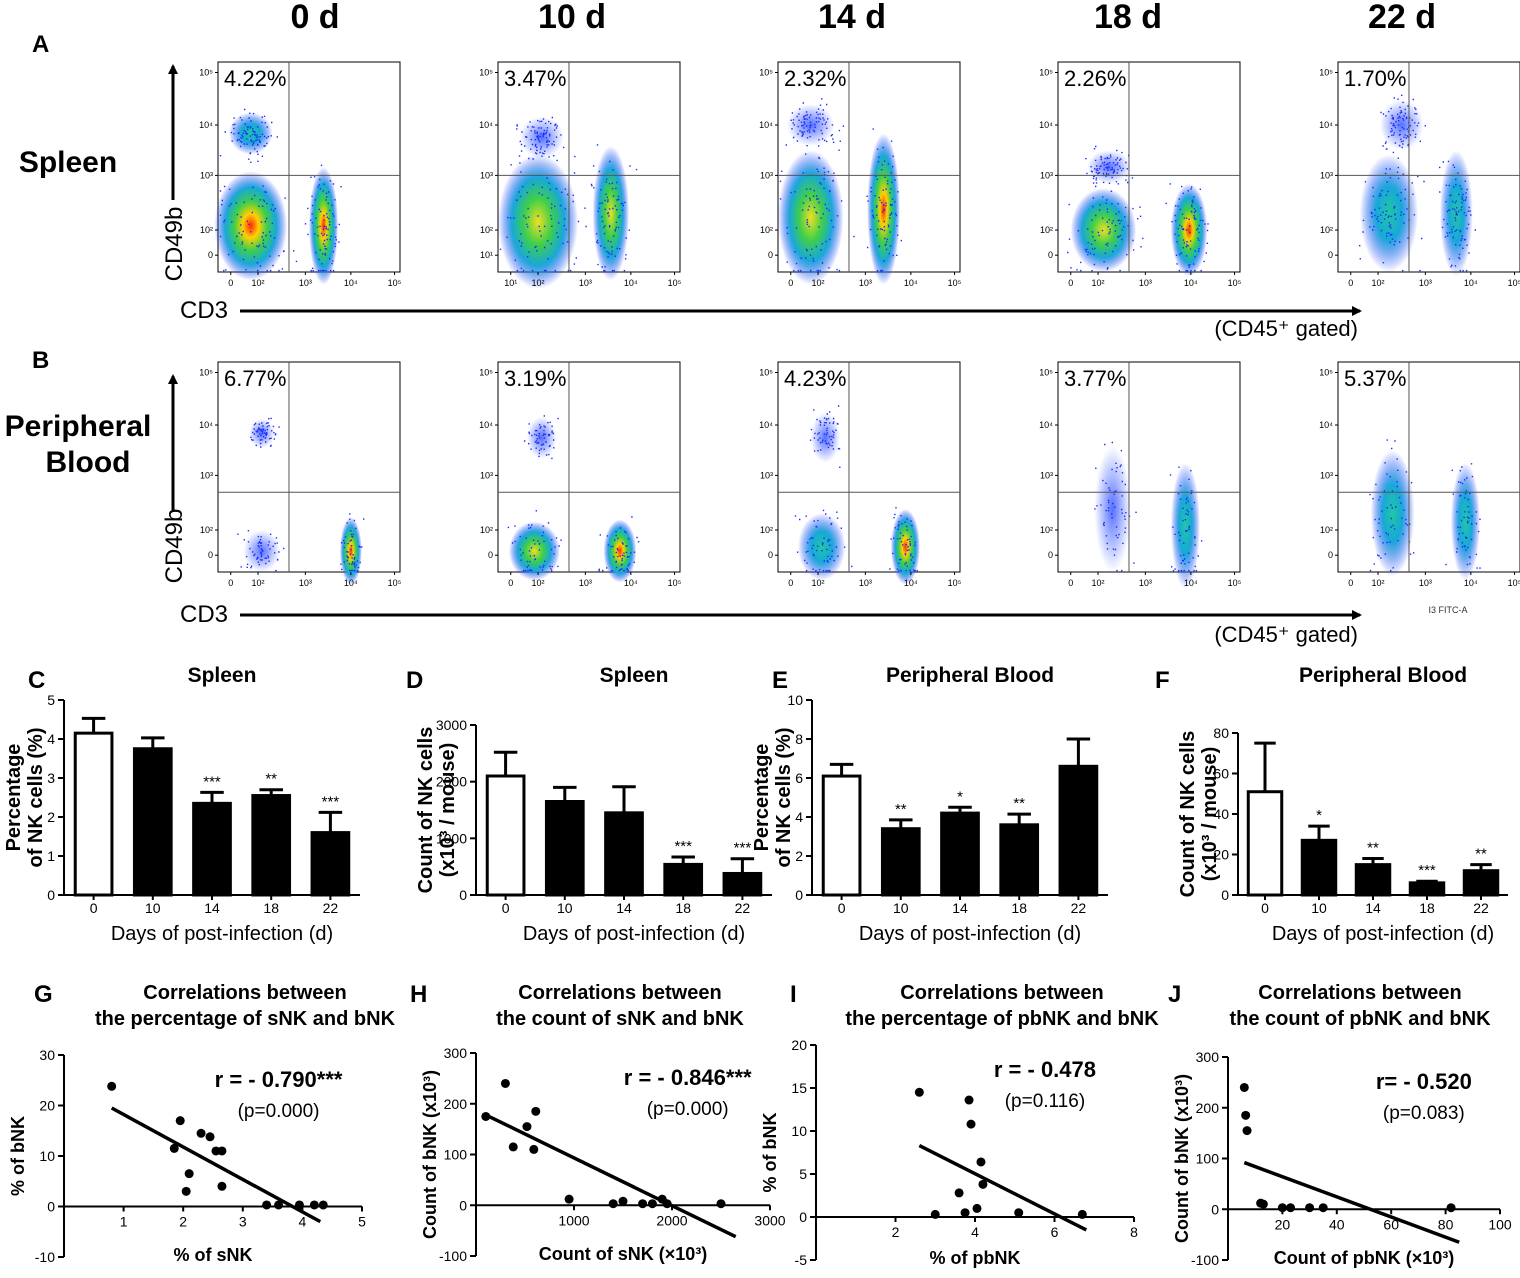 The image size is (1520, 1278). What do you see at coordinates (451, 725) in the screenshot?
I see `y-tick-label: 3000` at bounding box center [451, 725].